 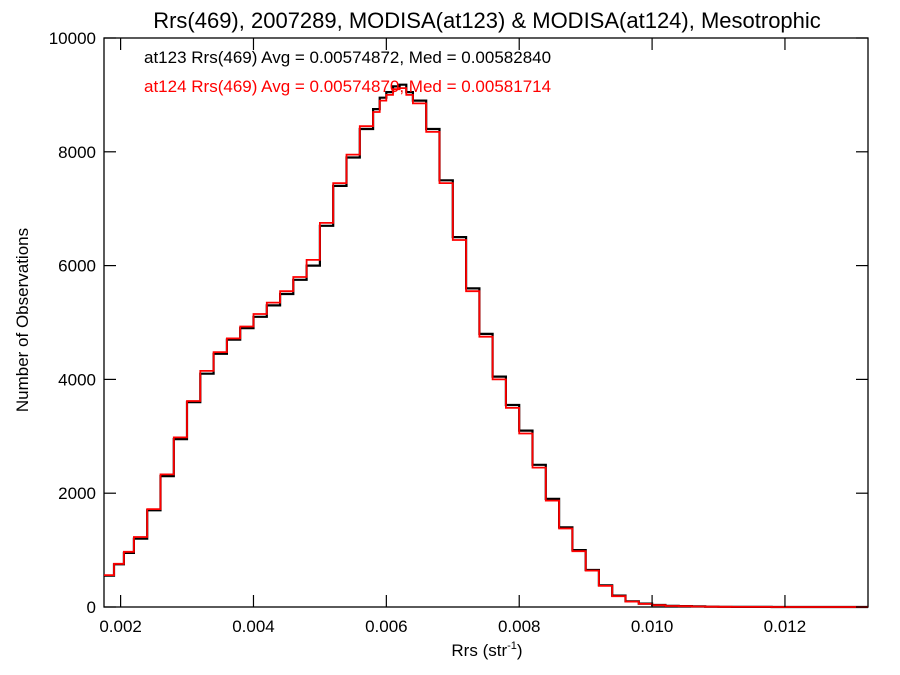 I want to click on x-tick-label: 0.012, so click(x=785, y=626).